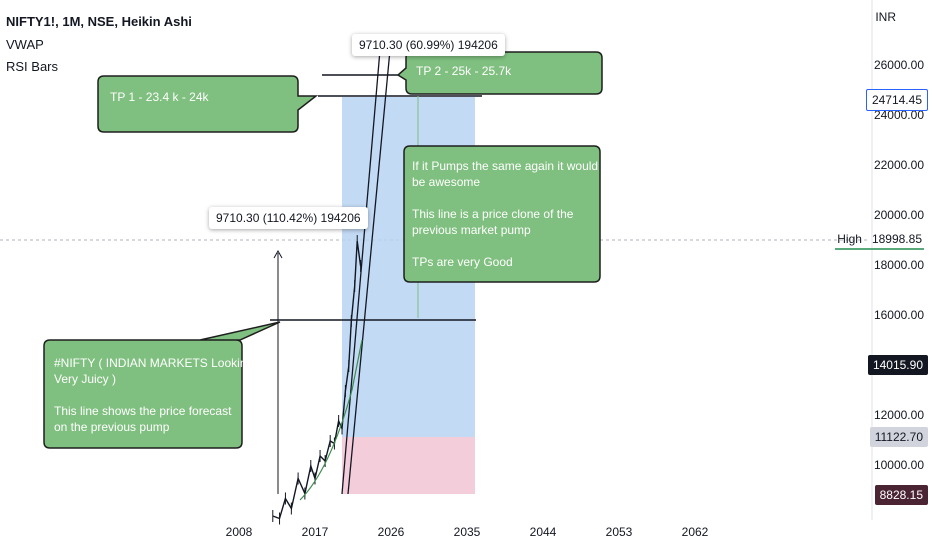 The height and width of the screenshot is (550, 932). I want to click on price-tick: 12000.00, so click(898, 415).